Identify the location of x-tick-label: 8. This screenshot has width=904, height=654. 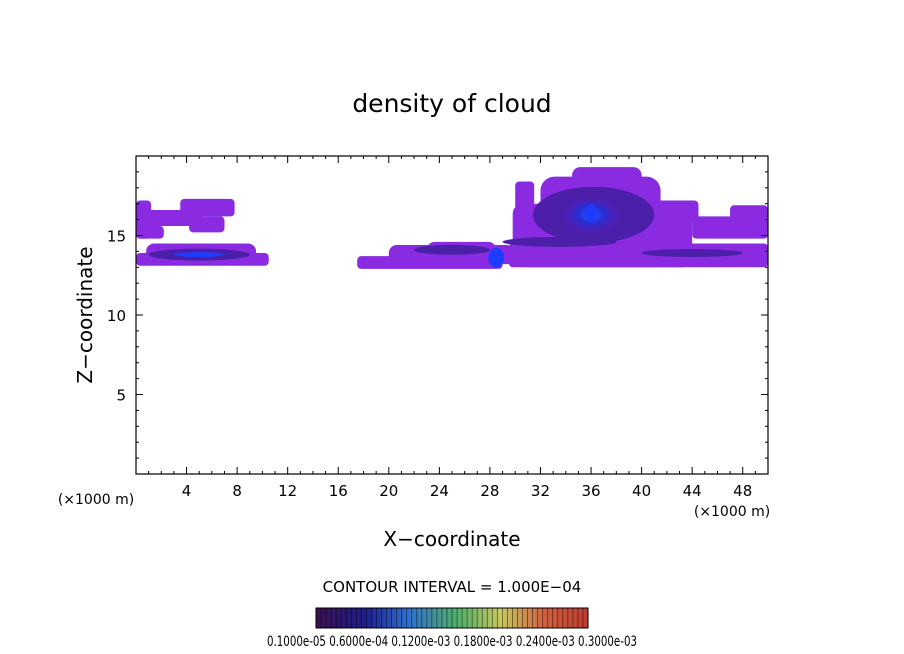
(237, 491).